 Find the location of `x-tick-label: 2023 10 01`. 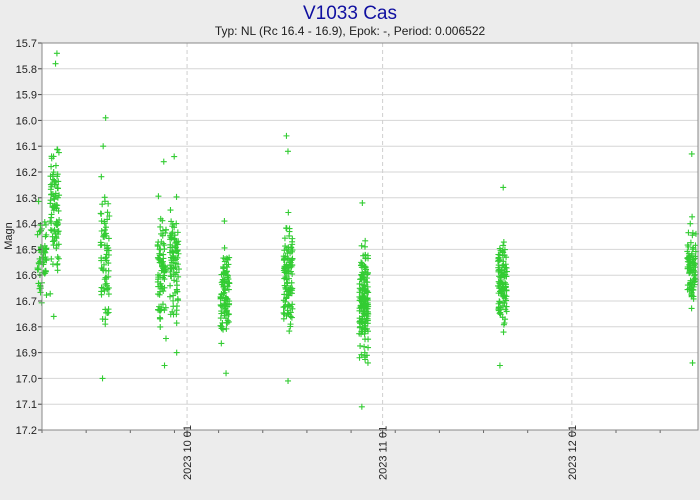

x-tick-label: 2023 10 01 is located at coordinates (188, 452).